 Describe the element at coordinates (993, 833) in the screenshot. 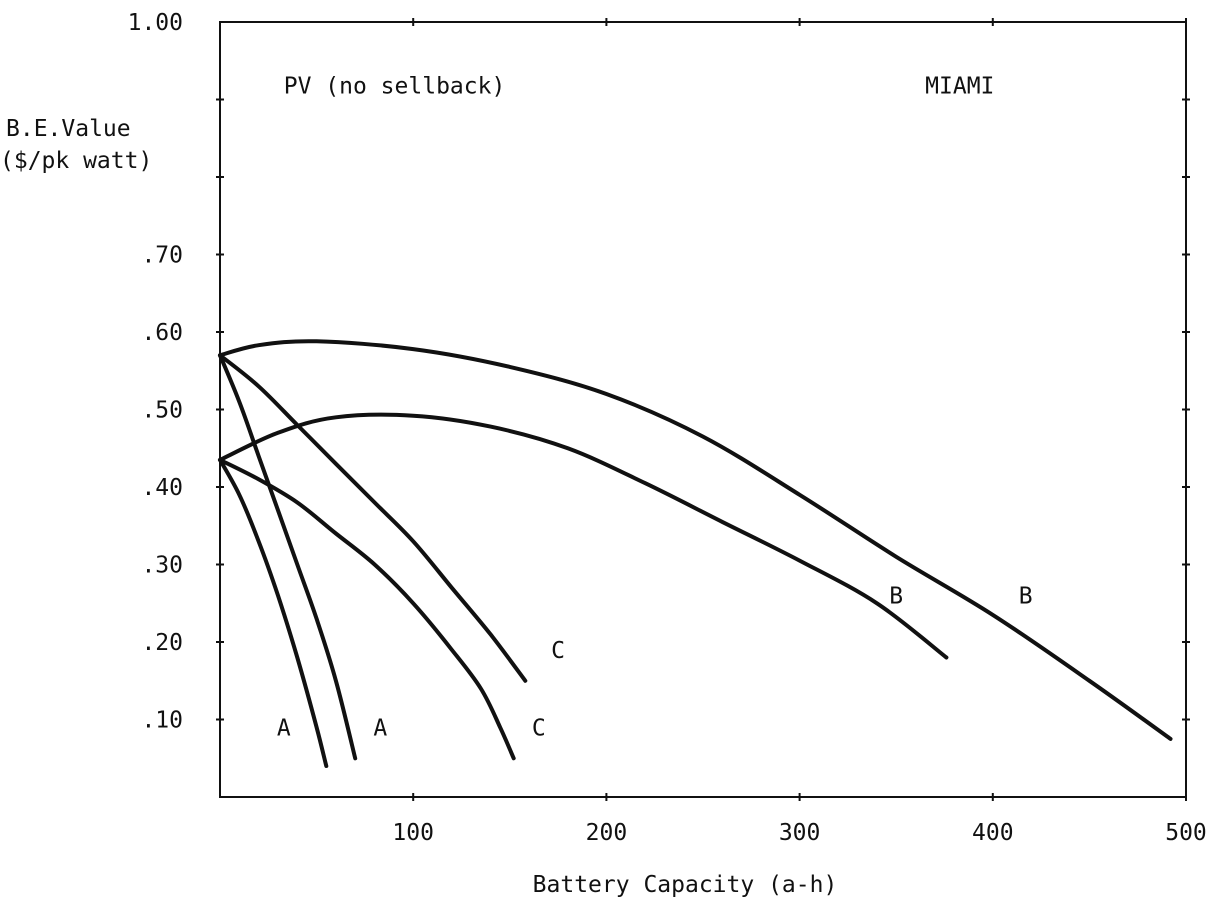

I see `x-tick-label: 400` at that location.